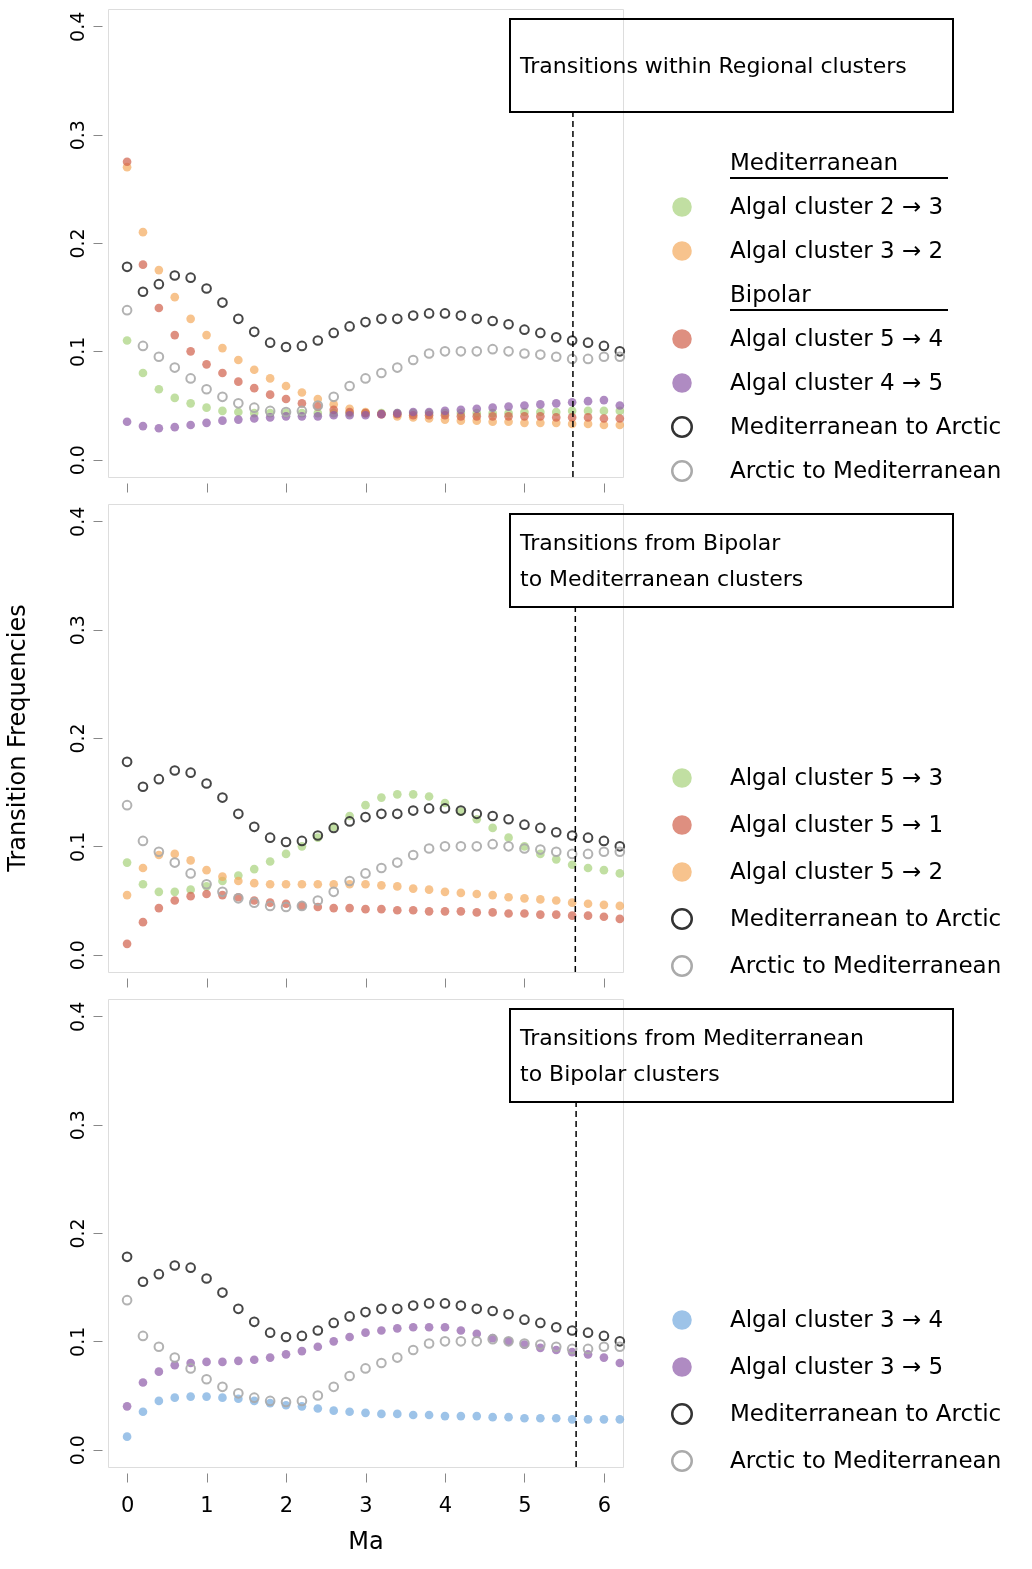 The width and height of the screenshot is (1032, 1569). I want to click on x-tick-label: 5, so click(525, 1504).